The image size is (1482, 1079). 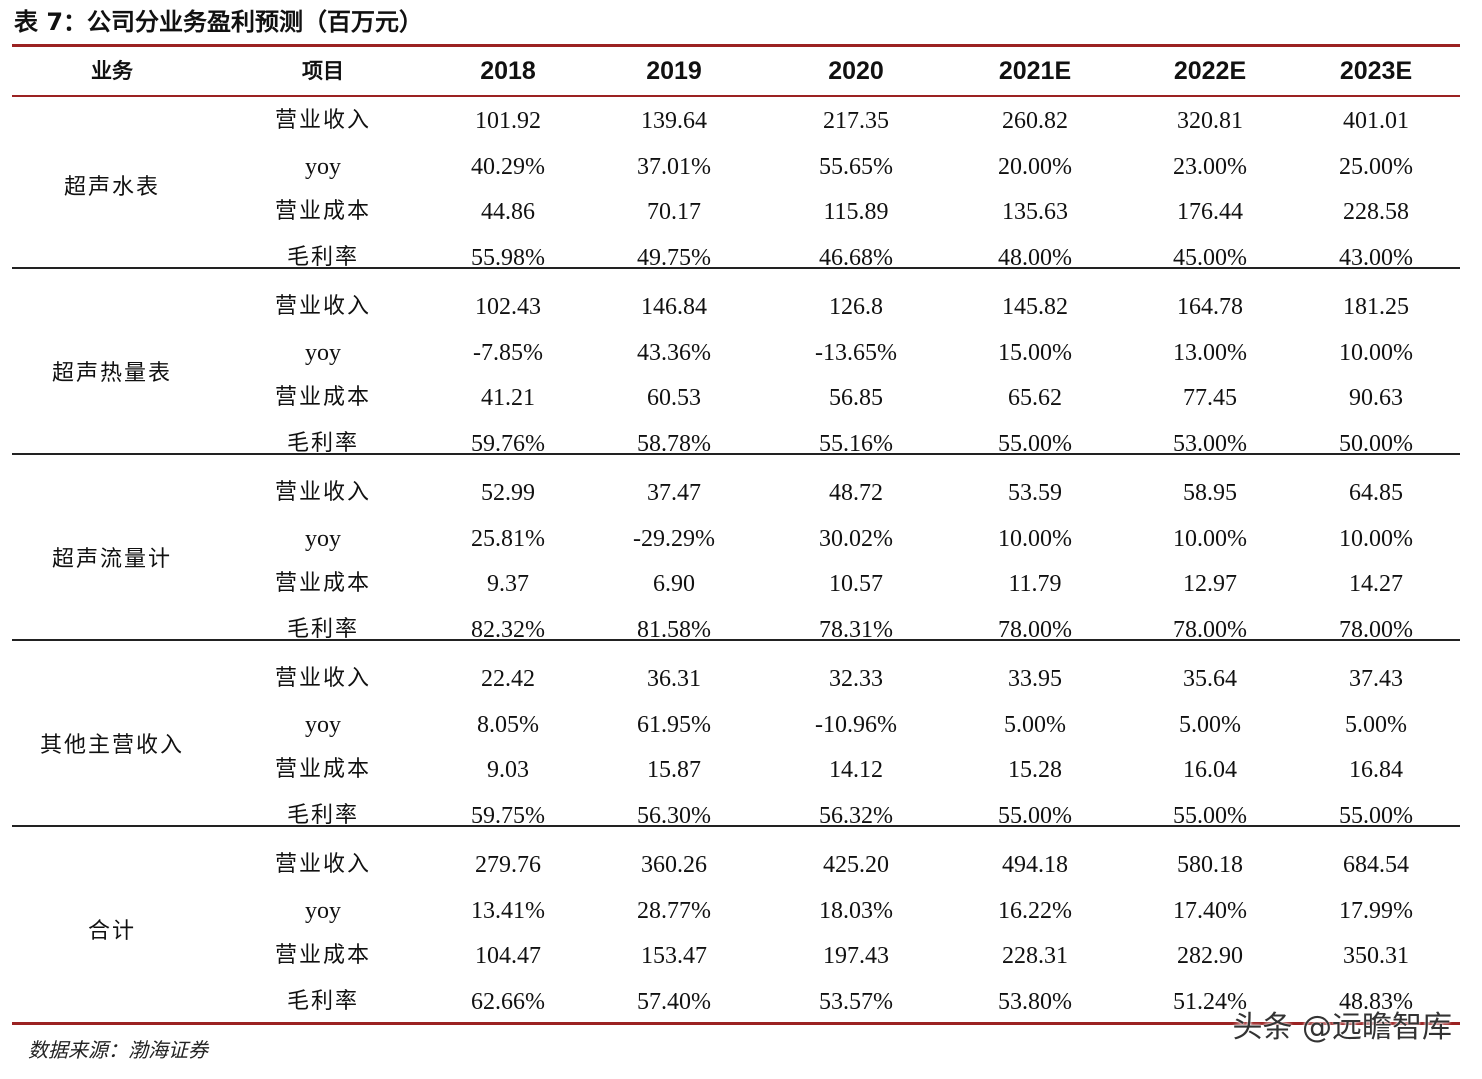 What do you see at coordinates (1210, 584) in the screenshot?
I see `table-cell: 12.97` at bounding box center [1210, 584].